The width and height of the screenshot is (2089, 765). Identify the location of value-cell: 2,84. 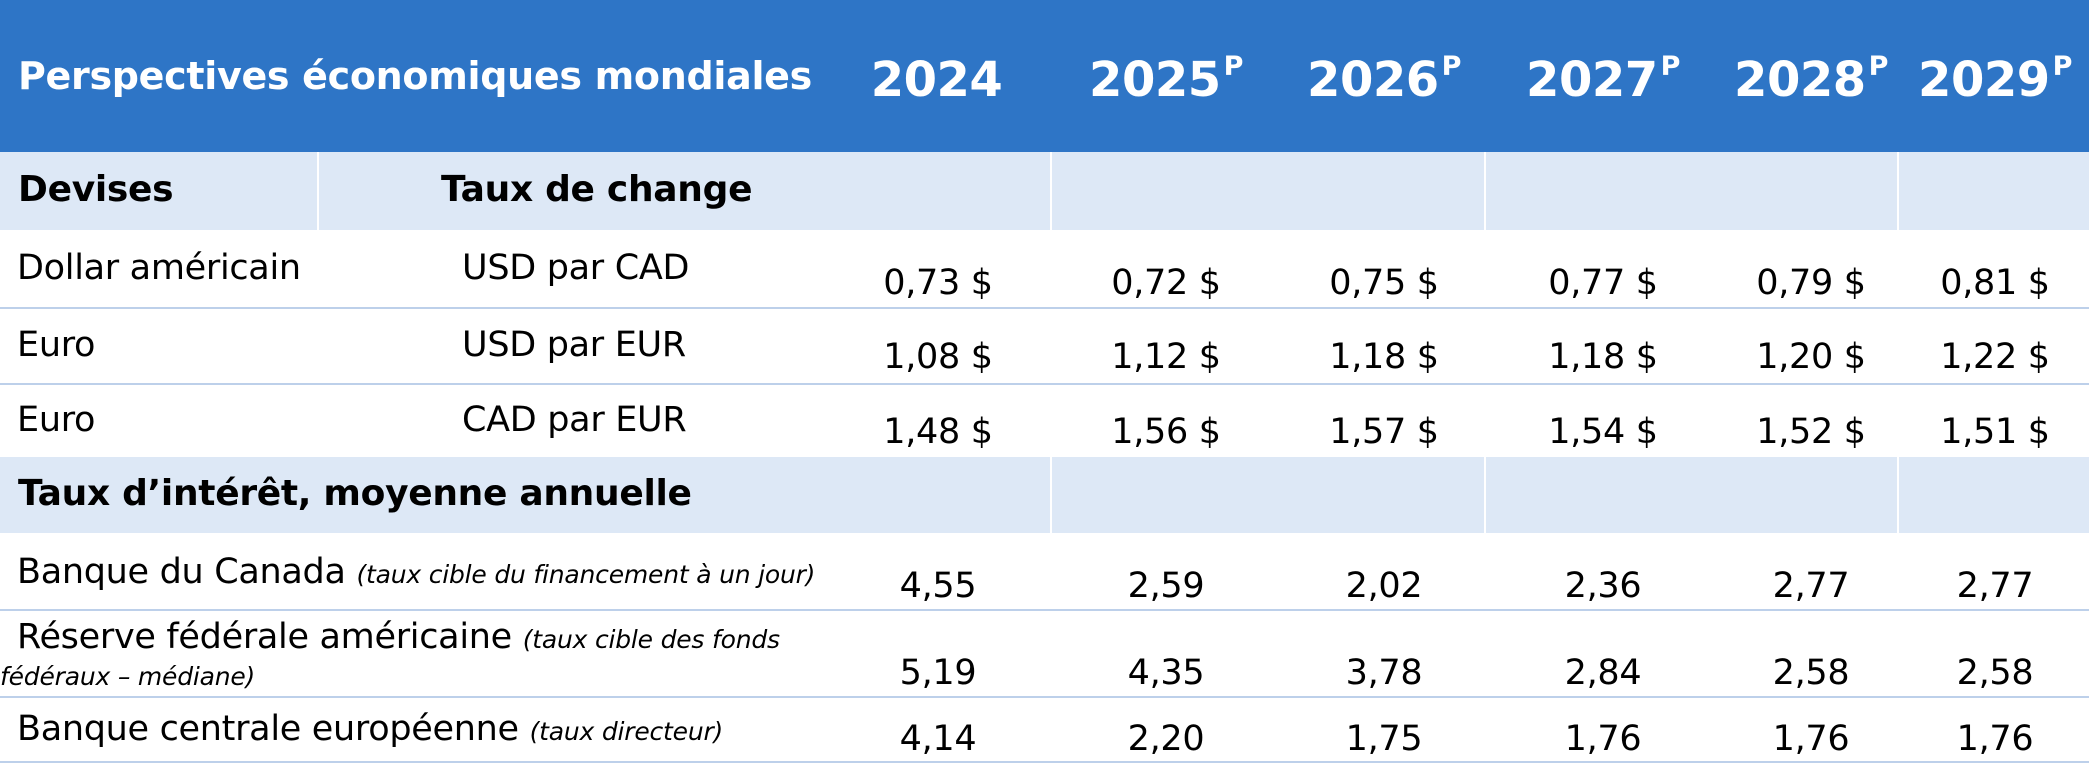
(1603, 673).